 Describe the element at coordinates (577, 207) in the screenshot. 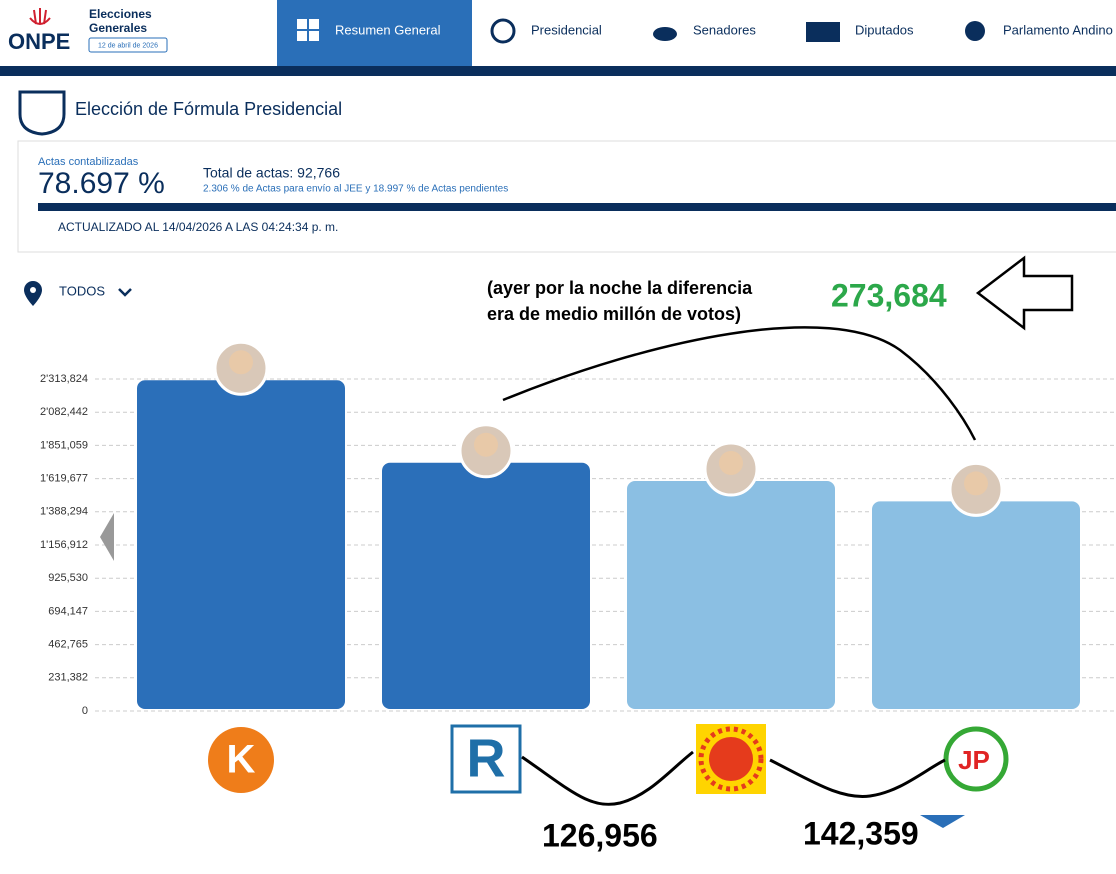

I see `progress-bar` at that location.